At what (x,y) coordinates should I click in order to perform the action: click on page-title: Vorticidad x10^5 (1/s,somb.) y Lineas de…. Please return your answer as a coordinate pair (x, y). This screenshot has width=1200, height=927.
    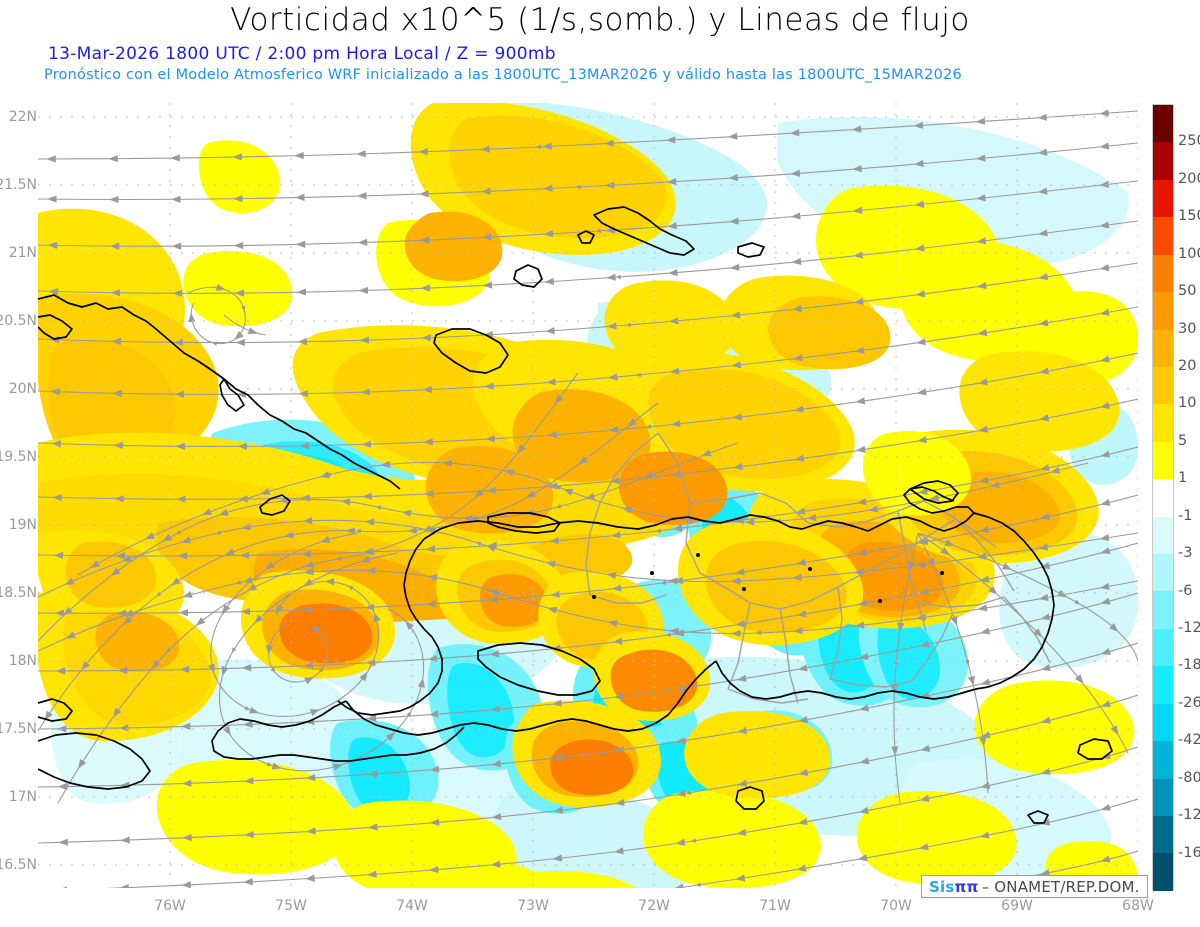
    Looking at the image, I should click on (600, 20).